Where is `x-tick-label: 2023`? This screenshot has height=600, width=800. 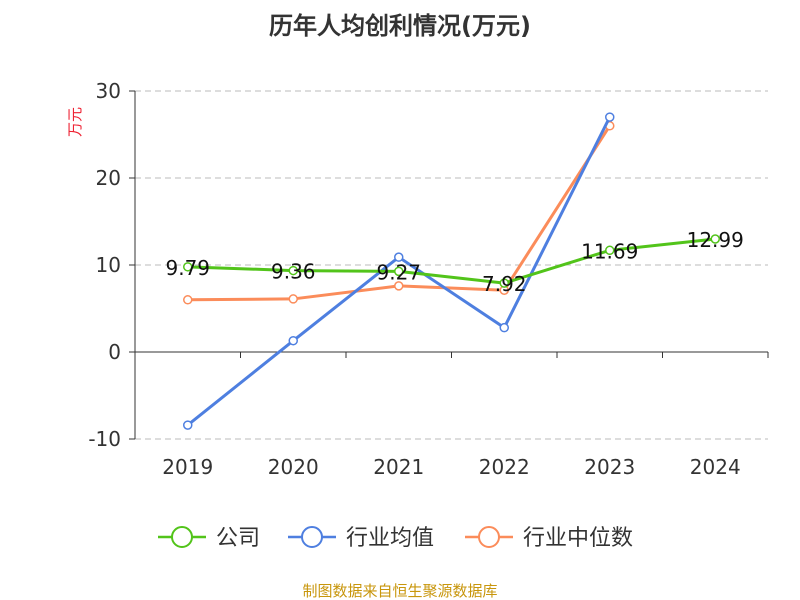
x-tick-label: 2023 is located at coordinates (609, 467).